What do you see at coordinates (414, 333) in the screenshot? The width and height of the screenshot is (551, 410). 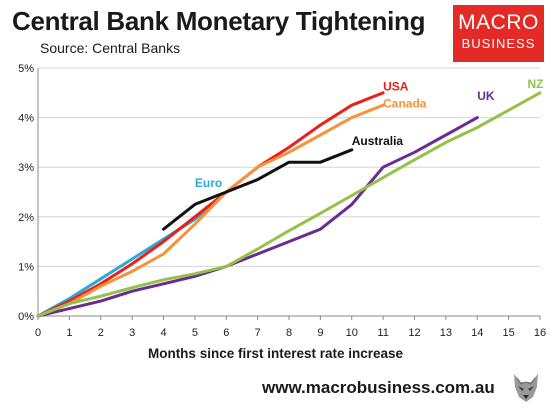 I see `x-tick-label: 12` at bounding box center [414, 333].